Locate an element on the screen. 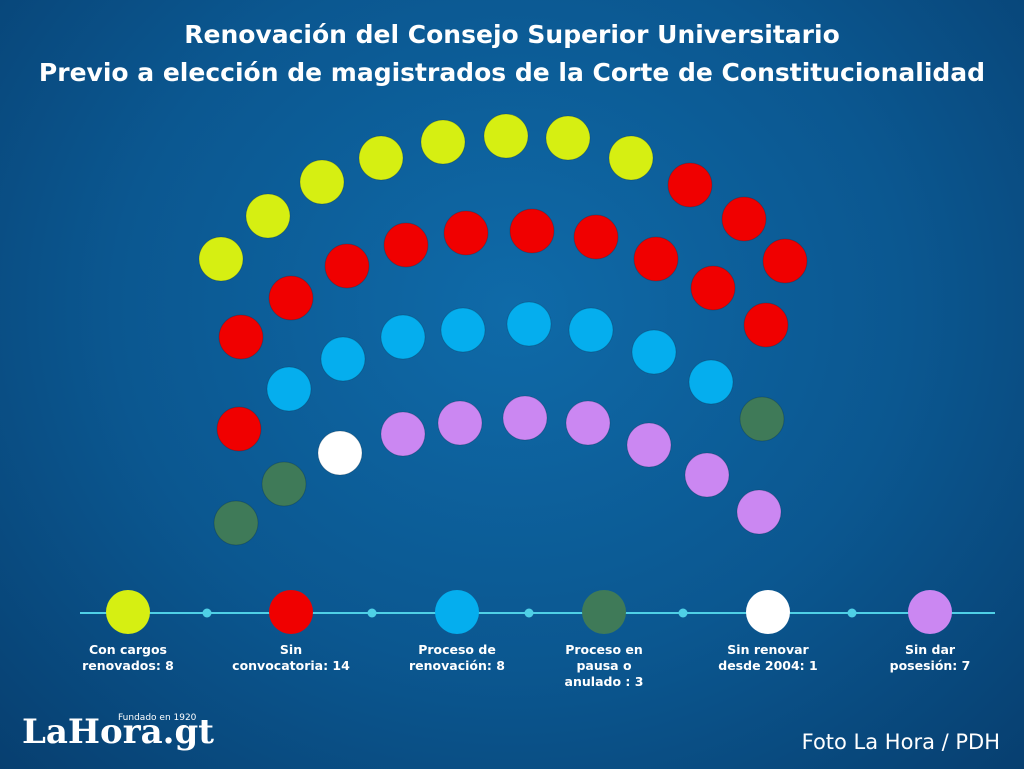 The height and width of the screenshot is (769, 1024). photo-credit: Foto La Hora / PDH is located at coordinates (900, 742).